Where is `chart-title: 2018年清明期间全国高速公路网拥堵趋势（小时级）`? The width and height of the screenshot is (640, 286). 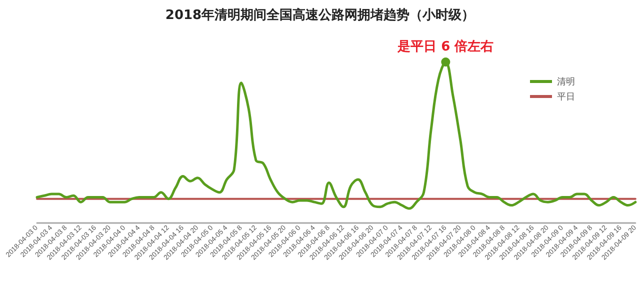 chart-title: 2018年清明期间全国高速公路网拥堵趋势（小时级） is located at coordinates (320, 15).